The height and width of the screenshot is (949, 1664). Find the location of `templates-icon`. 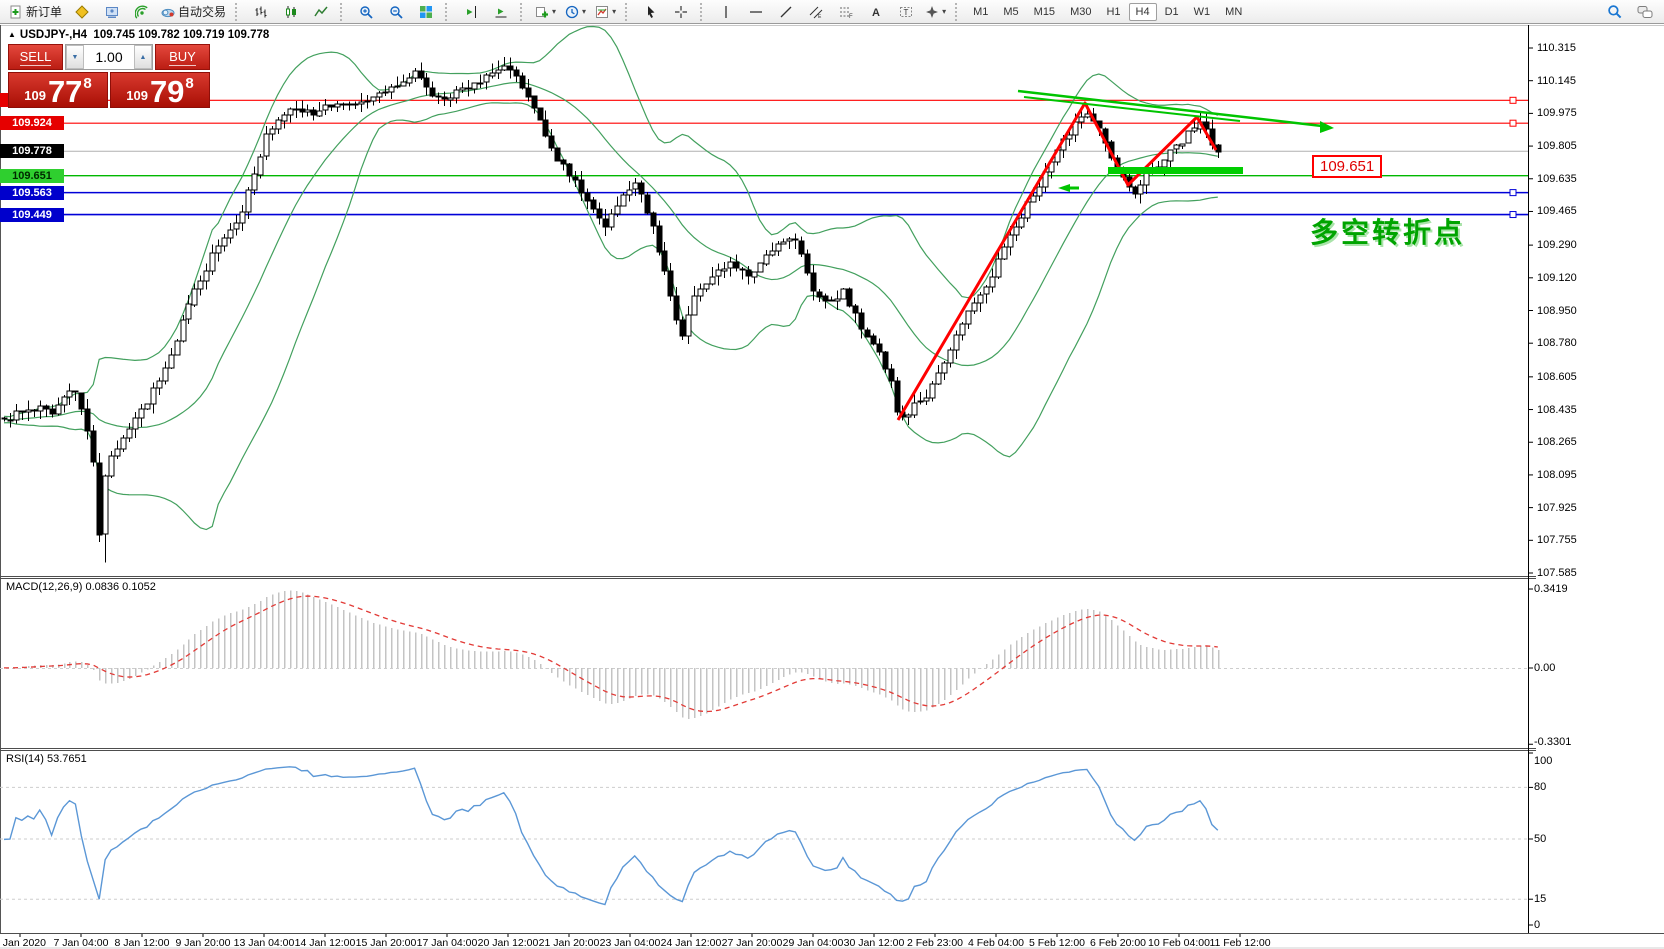

templates-icon is located at coordinates (602, 12).